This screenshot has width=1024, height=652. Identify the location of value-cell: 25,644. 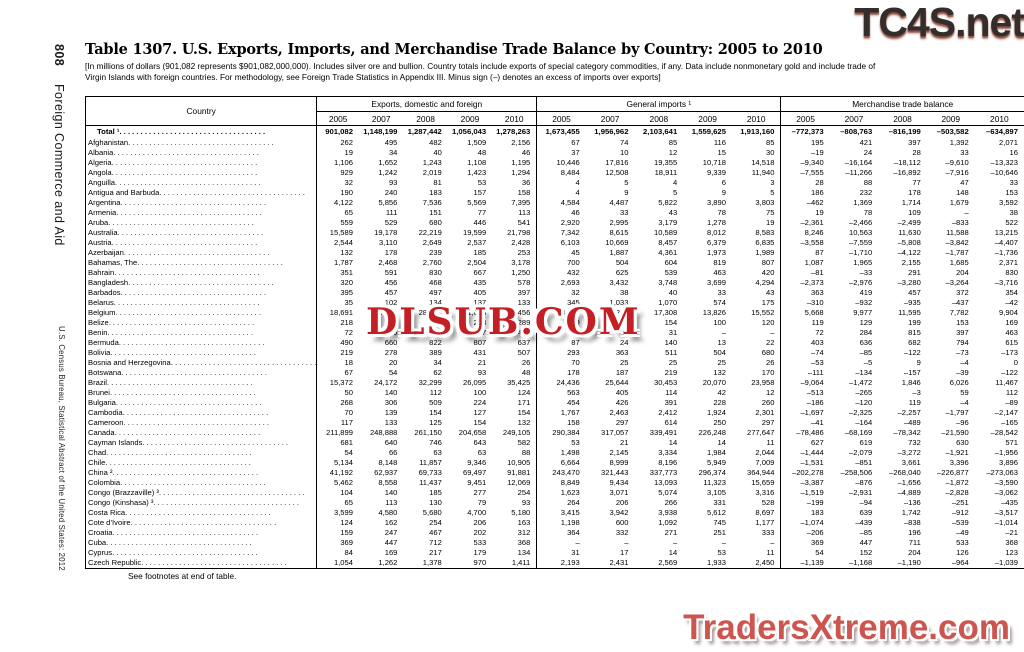
(617, 382).